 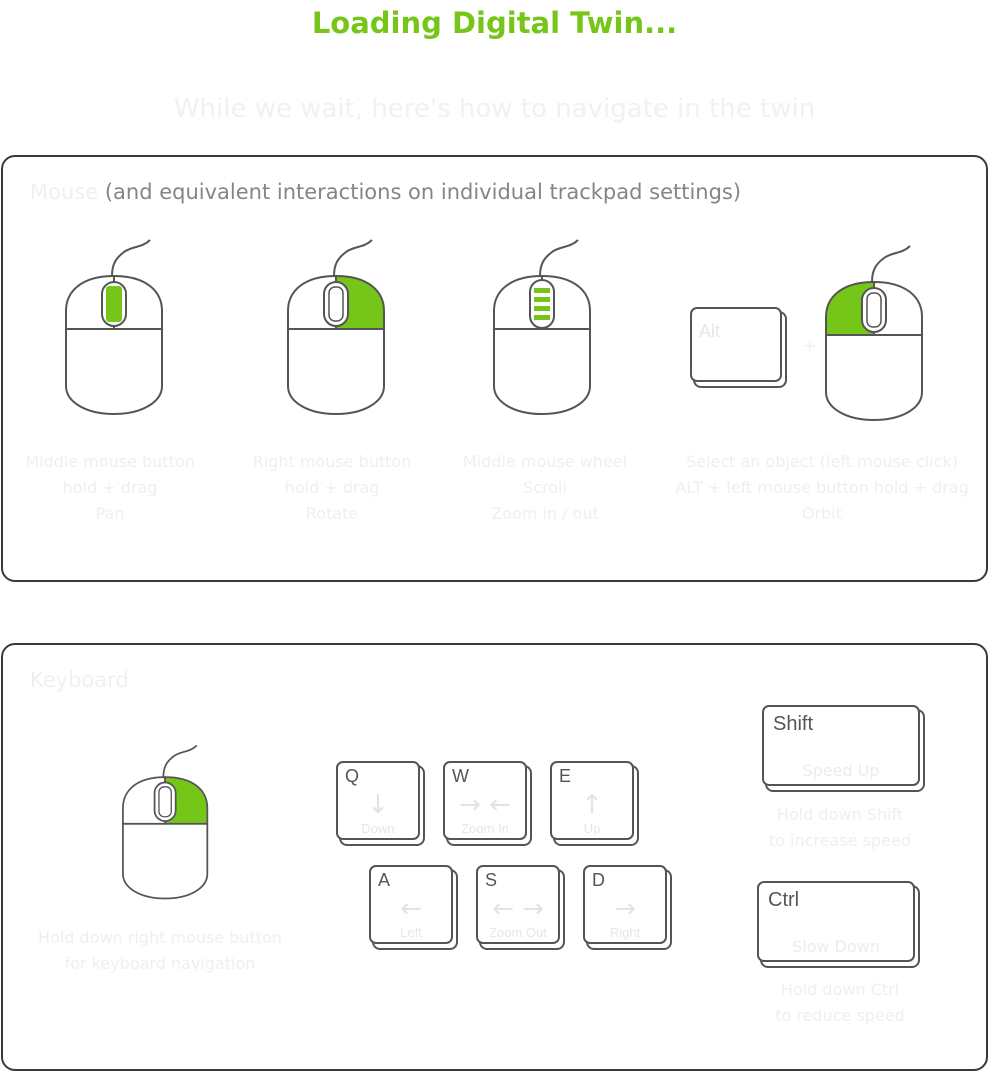 I want to click on arrow-left-icon: ←, so click(x=411, y=909).